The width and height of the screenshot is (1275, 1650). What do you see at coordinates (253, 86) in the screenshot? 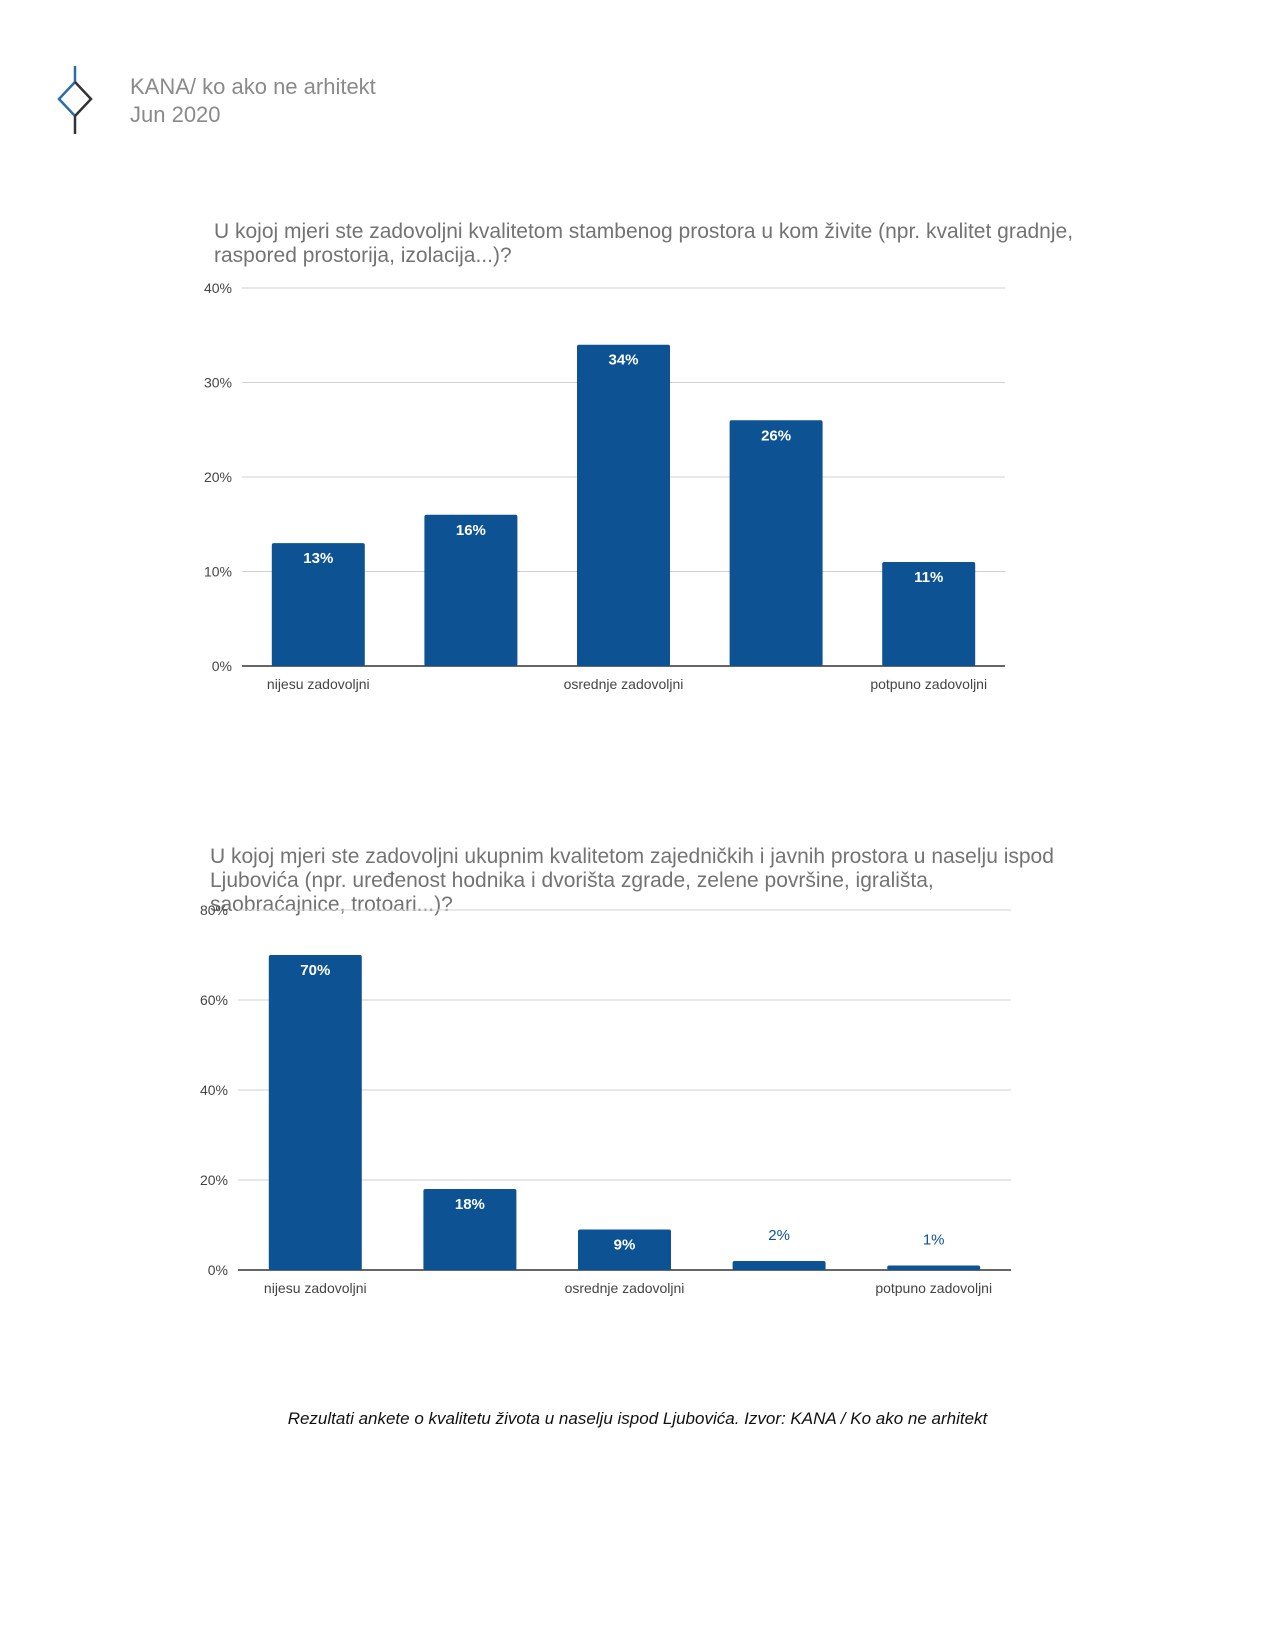
I see `header-organization: KANA/ ko ako ne arhitekt` at bounding box center [253, 86].